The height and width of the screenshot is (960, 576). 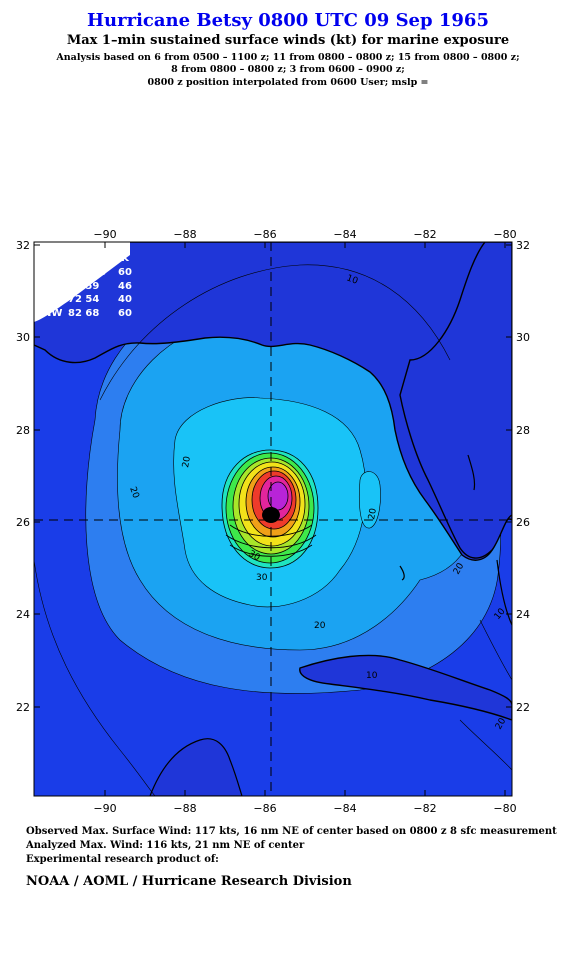 What do you see at coordinates (125, 299) in the screenshot?
I see `wind-table-row-3-b: 40` at bounding box center [125, 299].